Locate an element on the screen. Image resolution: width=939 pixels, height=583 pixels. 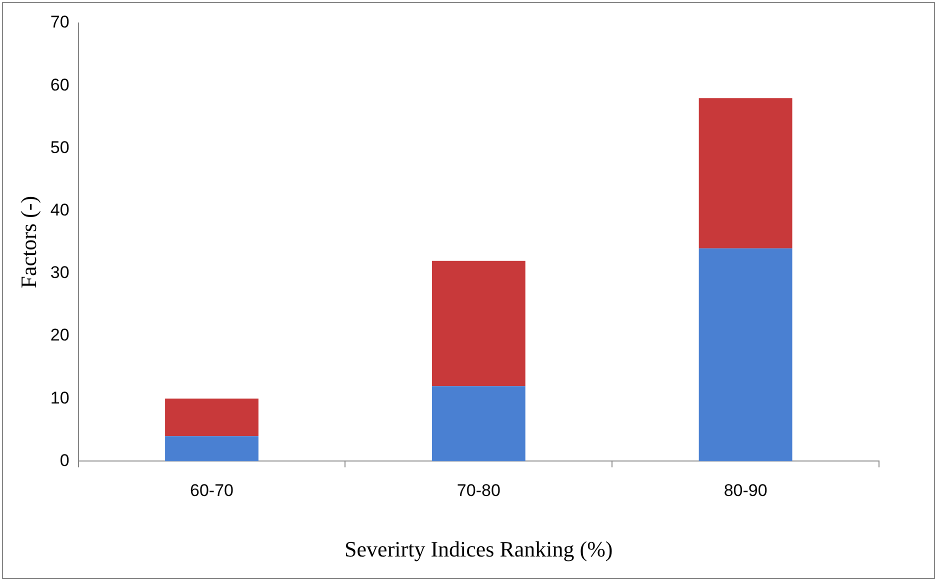
x-tick-label: 70-80 is located at coordinates (478, 490).